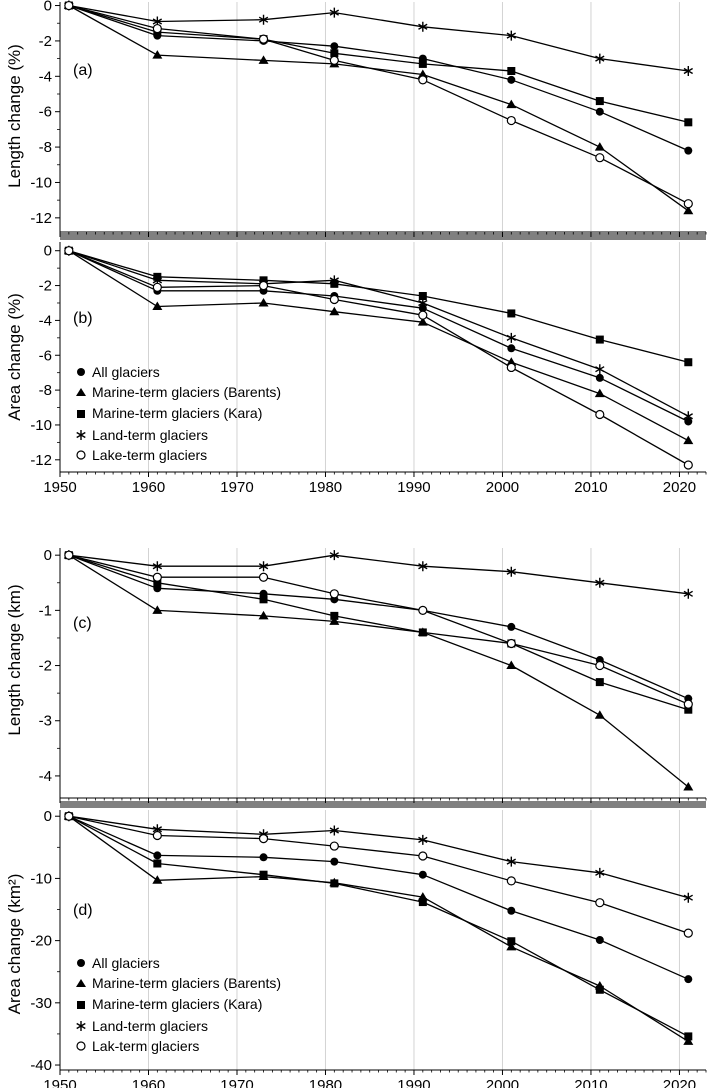 The width and height of the screenshot is (720, 1088). Describe the element at coordinates (69, 5) in the screenshot. I see `point-a-lake-1951` at that location.